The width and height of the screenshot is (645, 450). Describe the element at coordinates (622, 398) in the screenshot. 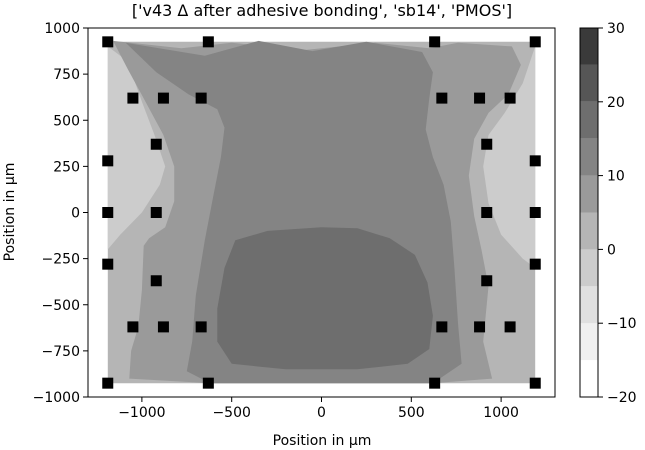

I see `colorbar-tick-label: −20` at that location.